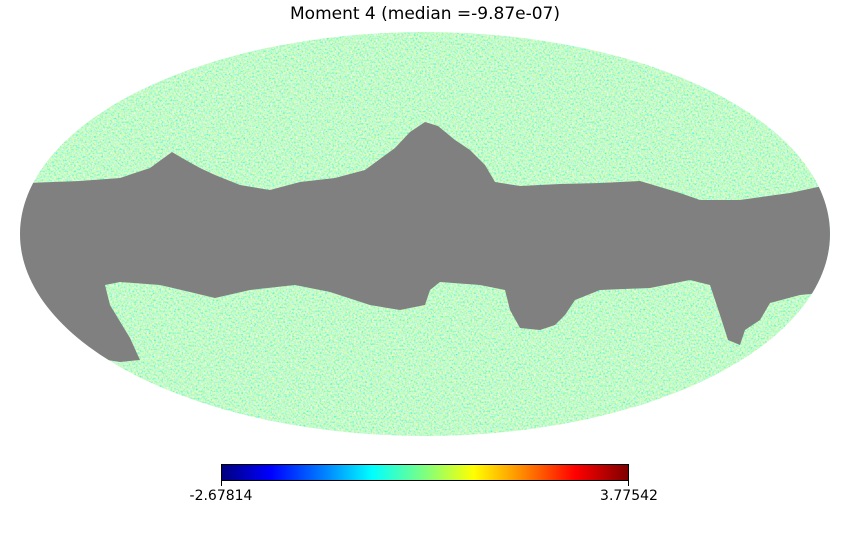  What do you see at coordinates (221, 496) in the screenshot?
I see `colorbar-min-label: -2.67814` at bounding box center [221, 496].